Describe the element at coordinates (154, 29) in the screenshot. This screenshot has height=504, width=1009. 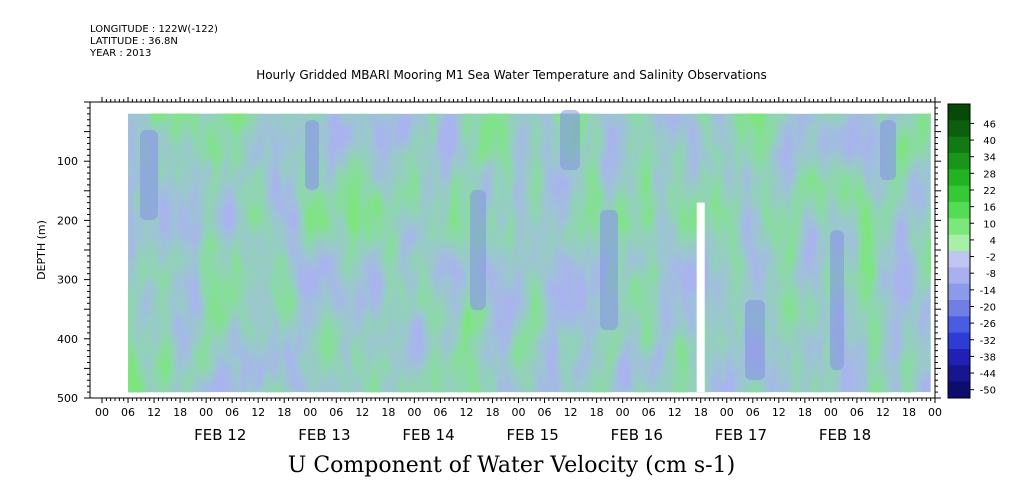
I see `longitude-label: LONGITUDE : 122W(-122)` at that location.